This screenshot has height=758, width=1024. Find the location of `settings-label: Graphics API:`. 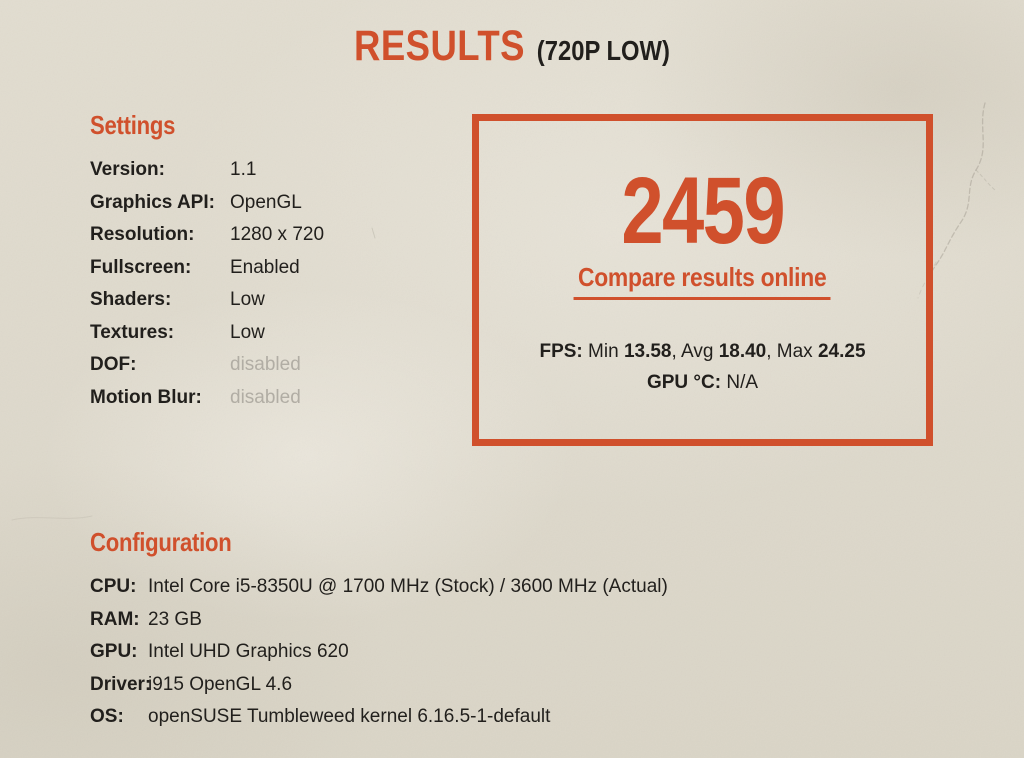

settings-label: Graphics API: is located at coordinates (152, 202).